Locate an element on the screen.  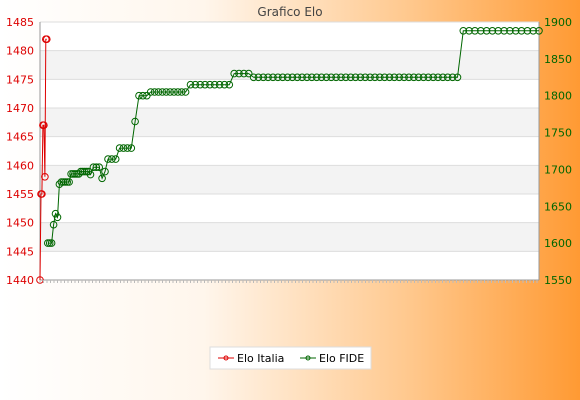
right-axis-ticks: 1550 1600 1650 1700 1750 1800 1850 1900 is located at coordinates (558, 151).